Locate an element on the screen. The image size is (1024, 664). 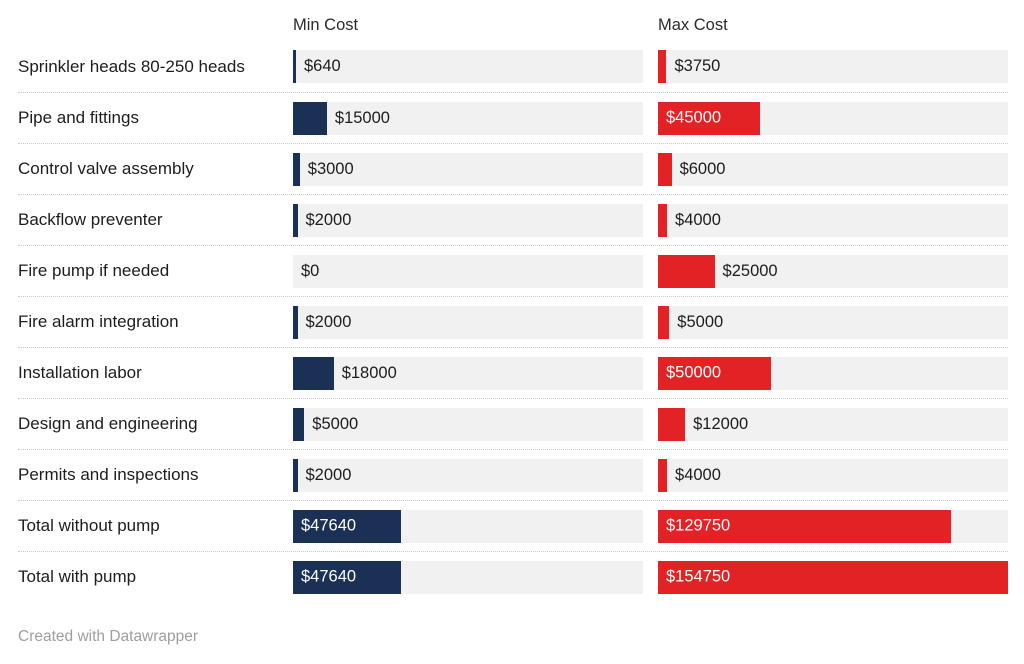
row-label: Sprinkler heads 80-250 heads is located at coordinates (131, 66).